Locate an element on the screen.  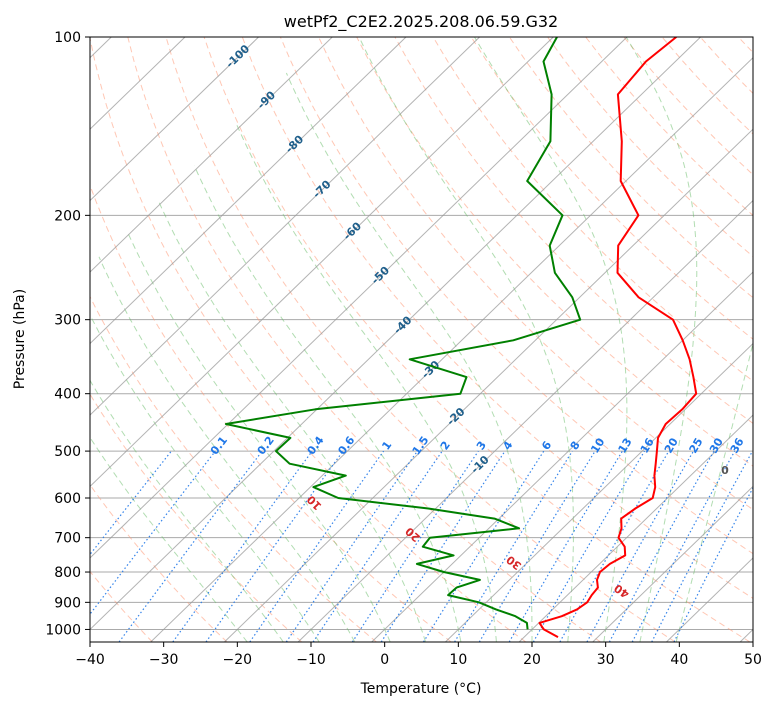
y-tick-label: 500 is located at coordinates (67, 452).